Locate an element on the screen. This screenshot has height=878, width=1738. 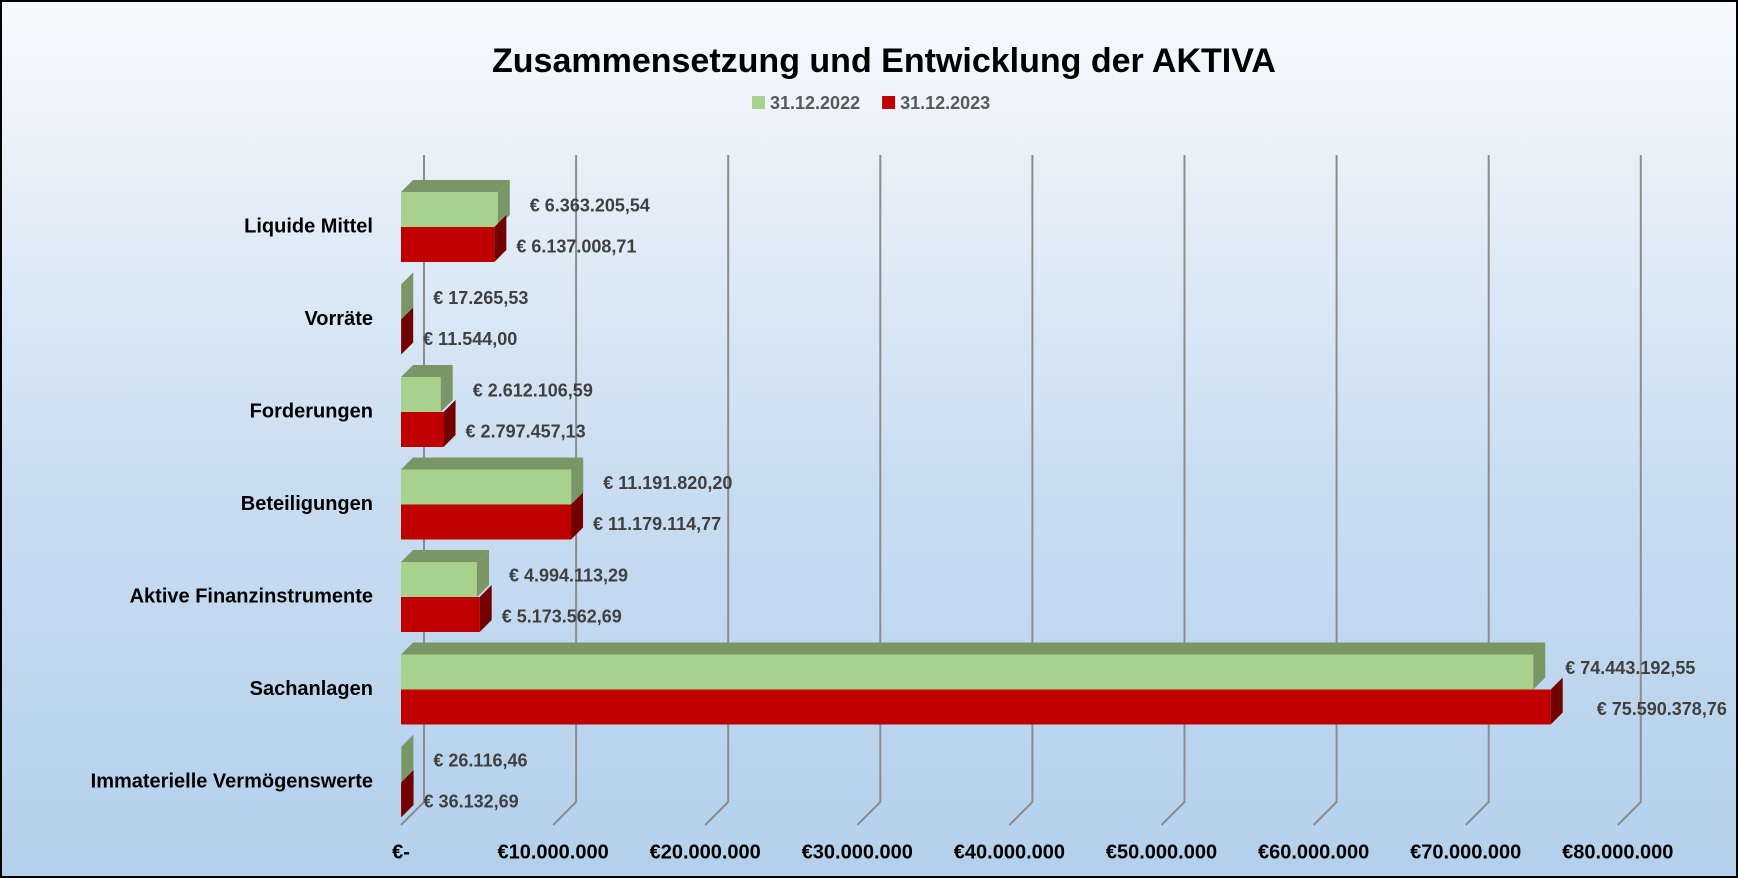
legend-label: 31.12.2022 is located at coordinates (815, 103).